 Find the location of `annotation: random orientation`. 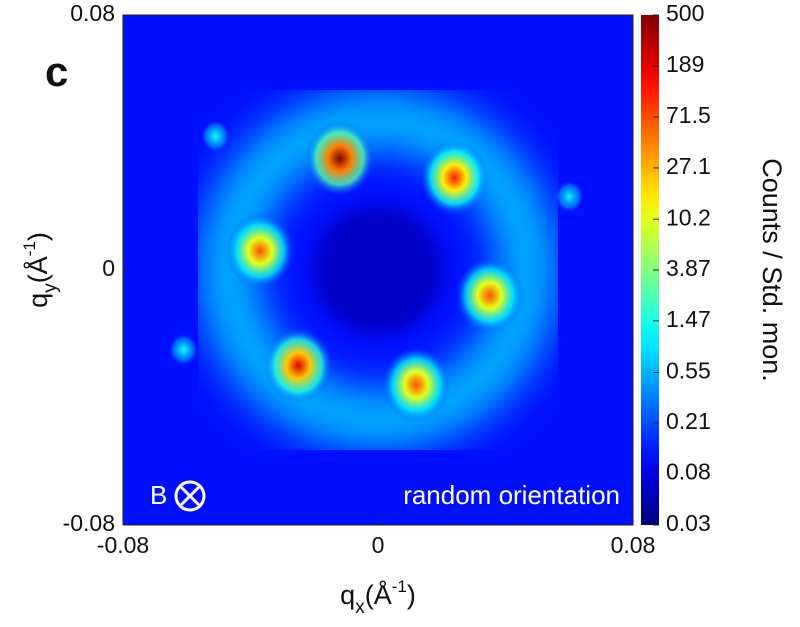

annotation: random orientation is located at coordinates (511, 495).